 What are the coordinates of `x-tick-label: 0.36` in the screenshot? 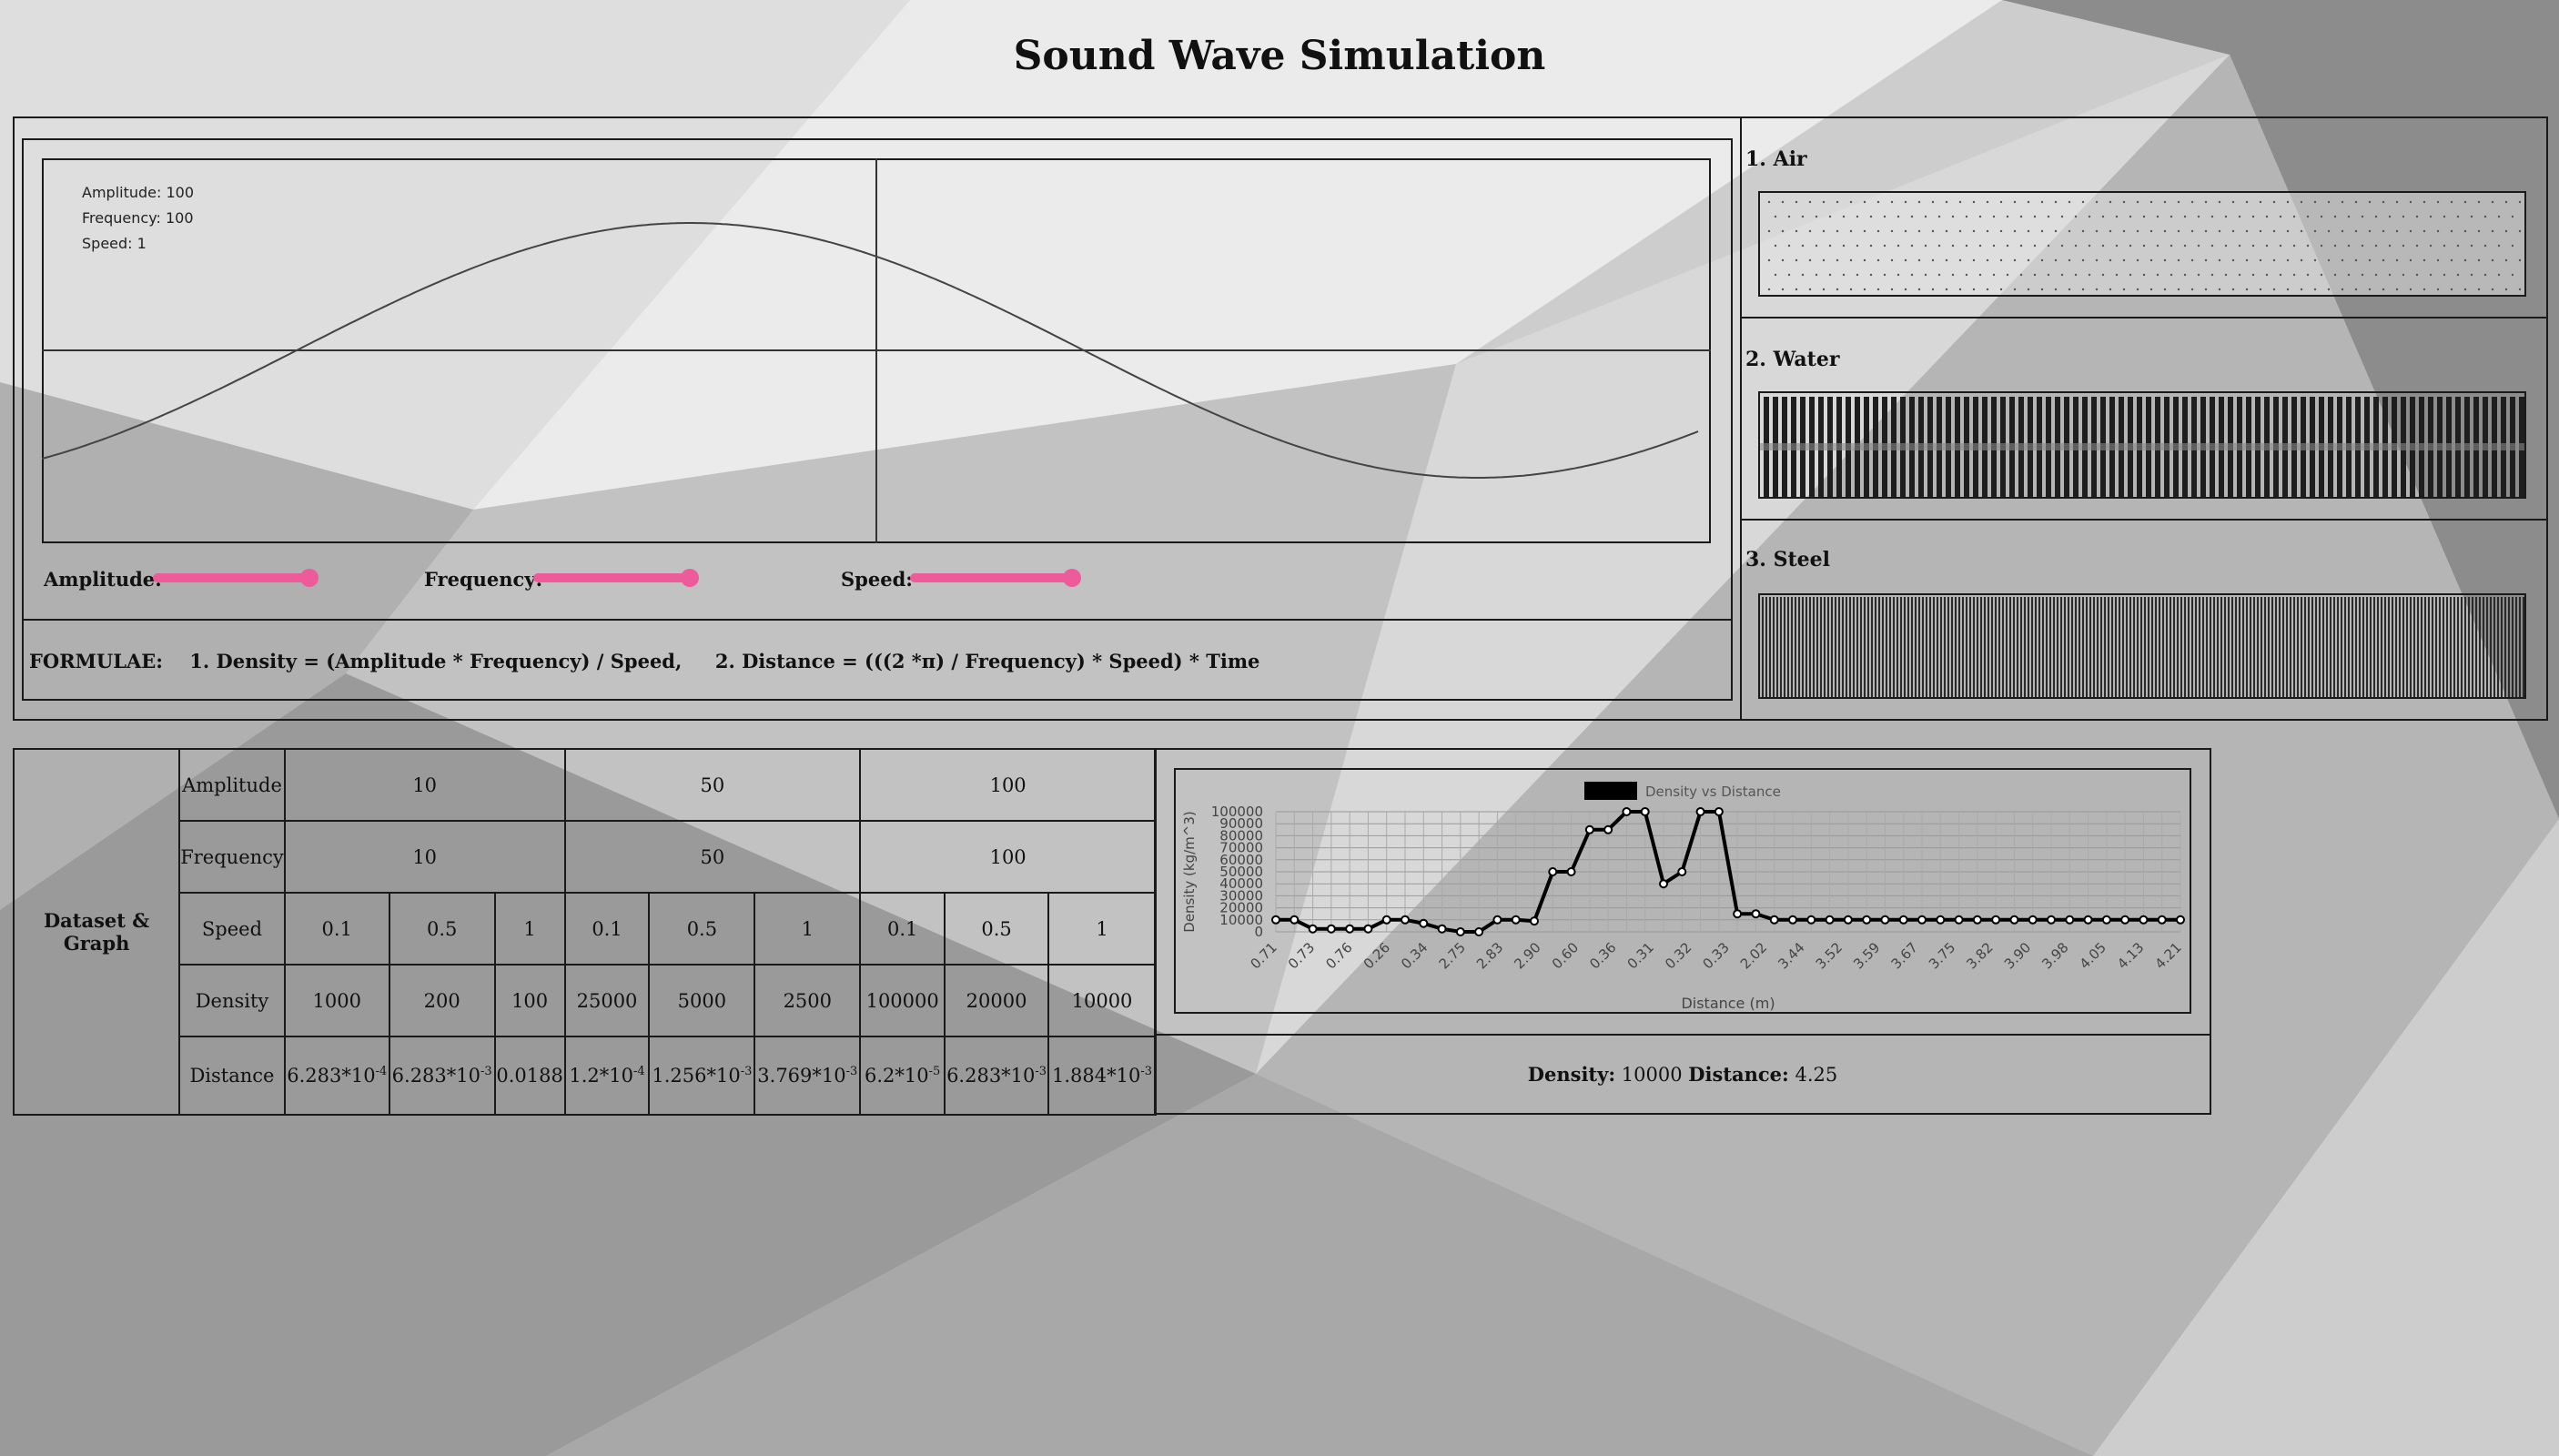 It's located at (1602, 955).